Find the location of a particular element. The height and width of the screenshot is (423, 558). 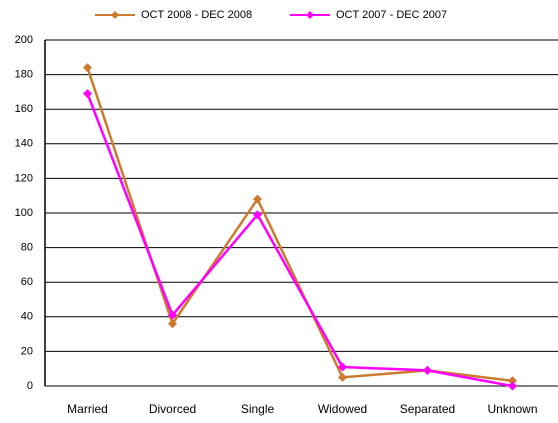

y-tick-label: 120 is located at coordinates (24, 178).